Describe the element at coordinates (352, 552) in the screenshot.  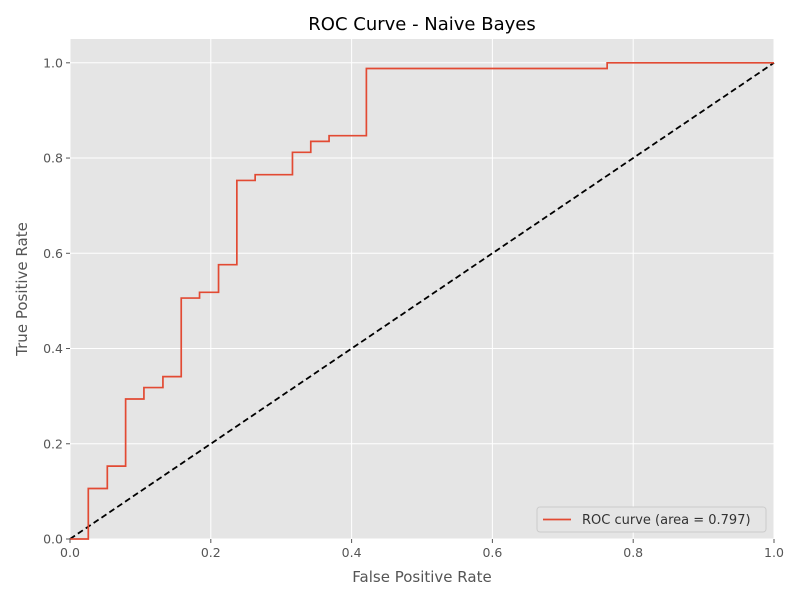
I see `x-tick-label: 0.4` at that location.